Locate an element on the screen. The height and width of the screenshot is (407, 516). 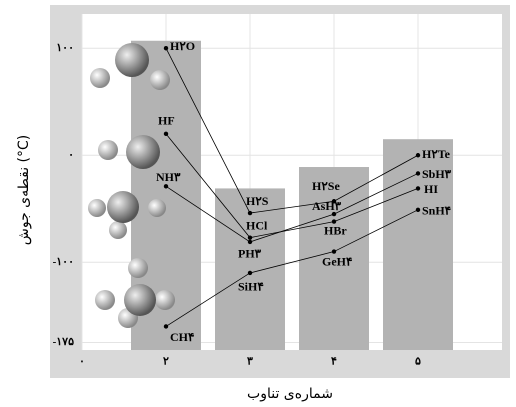
point-label: H۲S is located at coordinates (257, 201).